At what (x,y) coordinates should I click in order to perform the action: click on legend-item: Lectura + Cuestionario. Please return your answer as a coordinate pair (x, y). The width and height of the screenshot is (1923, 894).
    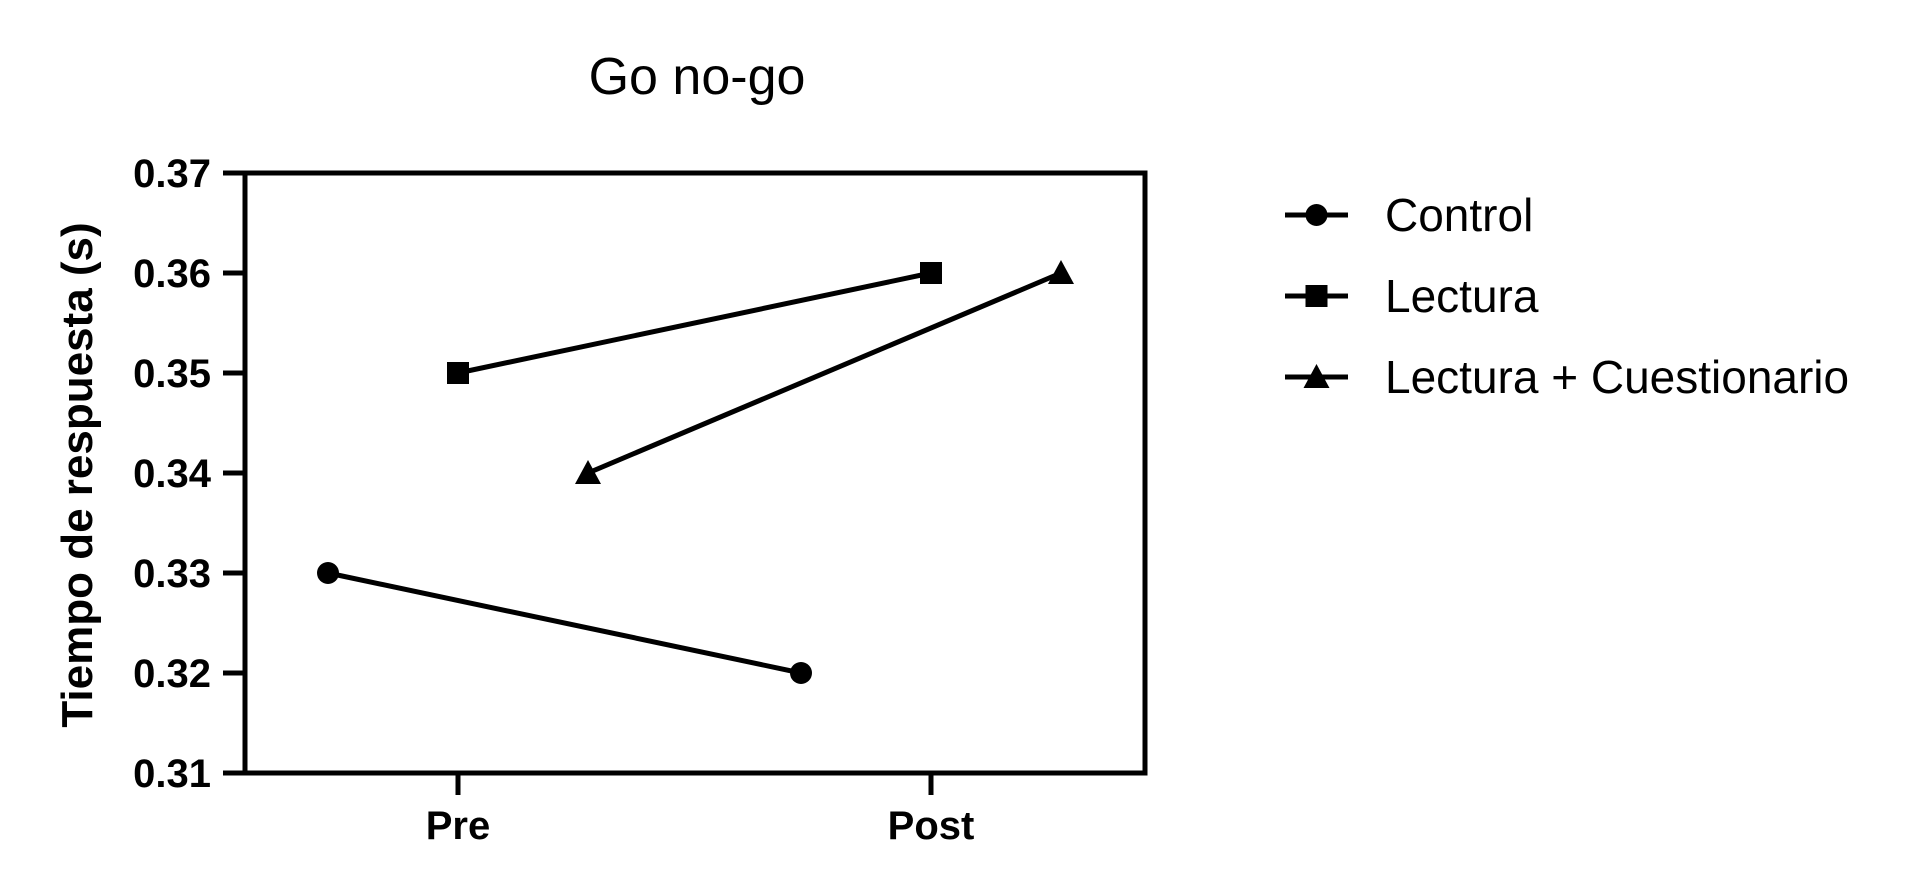
    Looking at the image, I should click on (1567, 377).